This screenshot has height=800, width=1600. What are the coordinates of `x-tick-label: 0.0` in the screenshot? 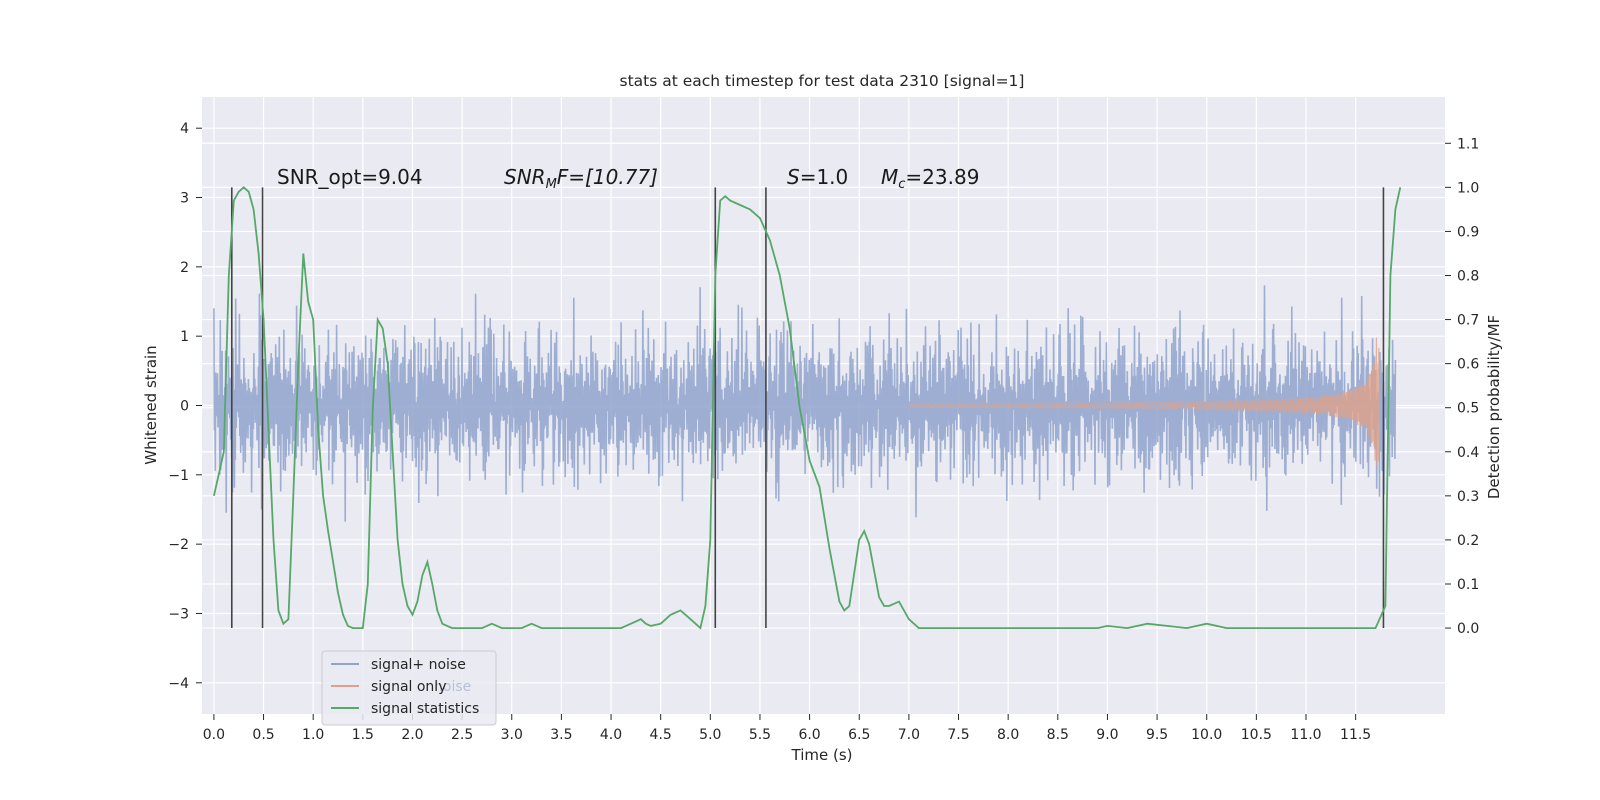 It's located at (214, 735).